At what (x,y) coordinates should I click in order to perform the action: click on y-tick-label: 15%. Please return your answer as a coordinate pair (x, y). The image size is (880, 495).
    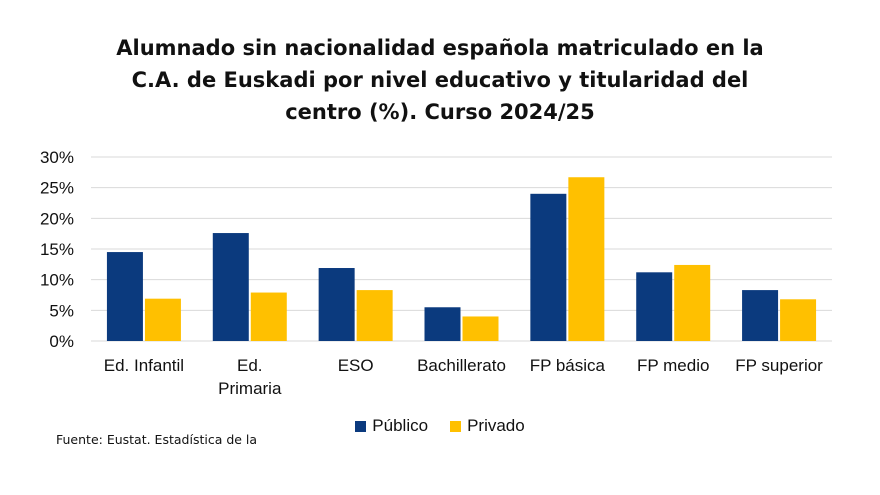
    Looking at the image, I should click on (57, 249).